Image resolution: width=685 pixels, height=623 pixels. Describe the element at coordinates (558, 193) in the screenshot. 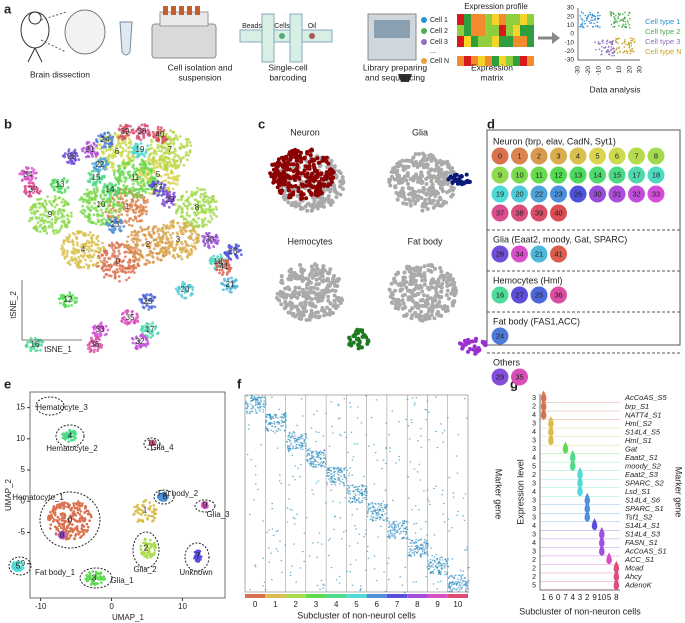

I see `cluster-number: 23` at that location.